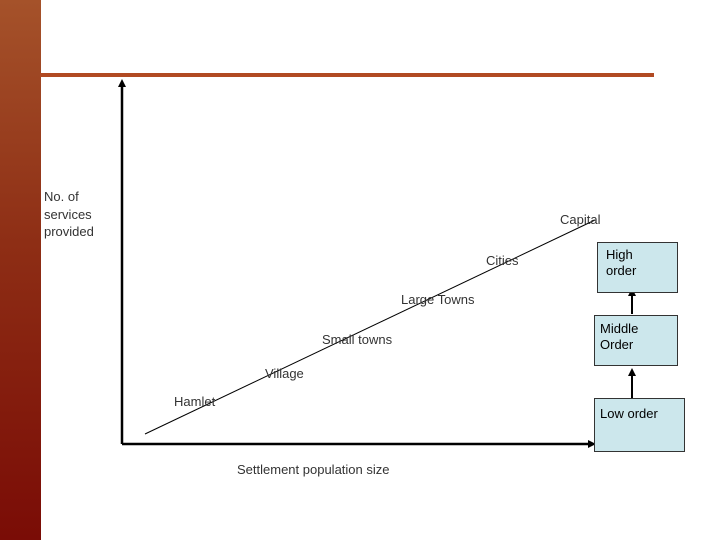 The width and height of the screenshot is (720, 540). Describe the element at coordinates (284, 373) in the screenshot. I see `label-village: Village` at that location.